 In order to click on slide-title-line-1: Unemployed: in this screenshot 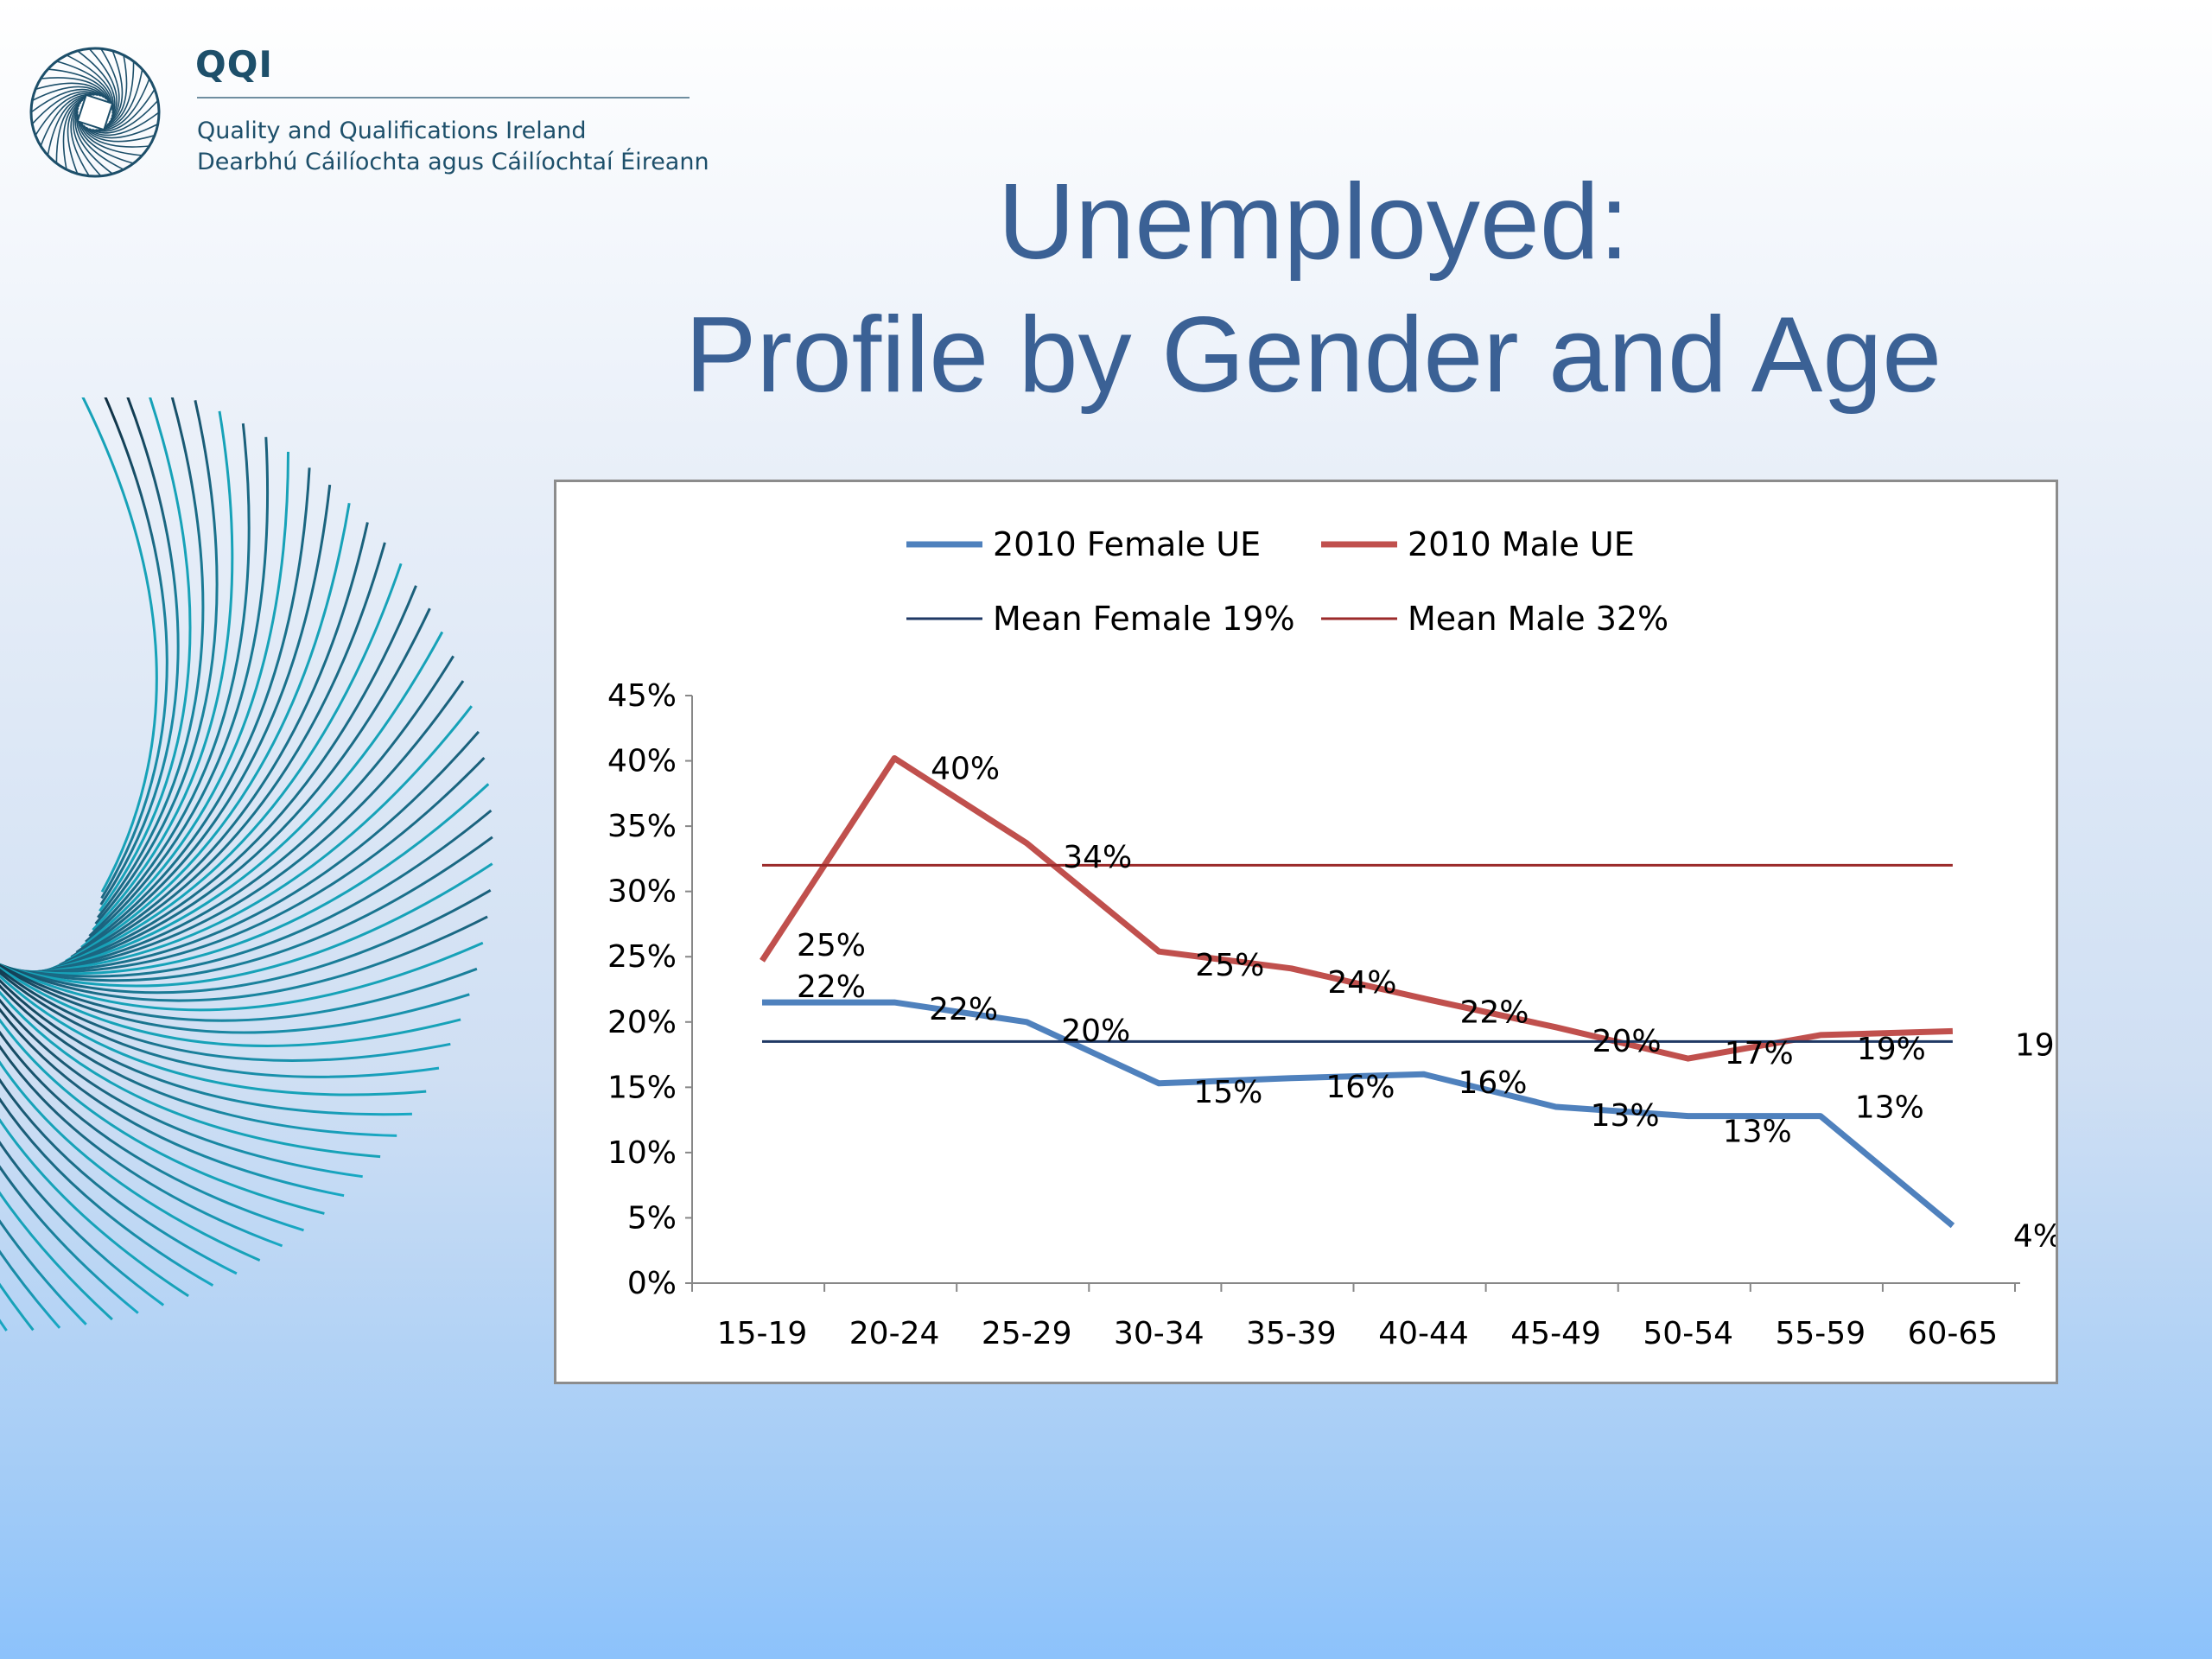, I will do `click(1313, 222)`.